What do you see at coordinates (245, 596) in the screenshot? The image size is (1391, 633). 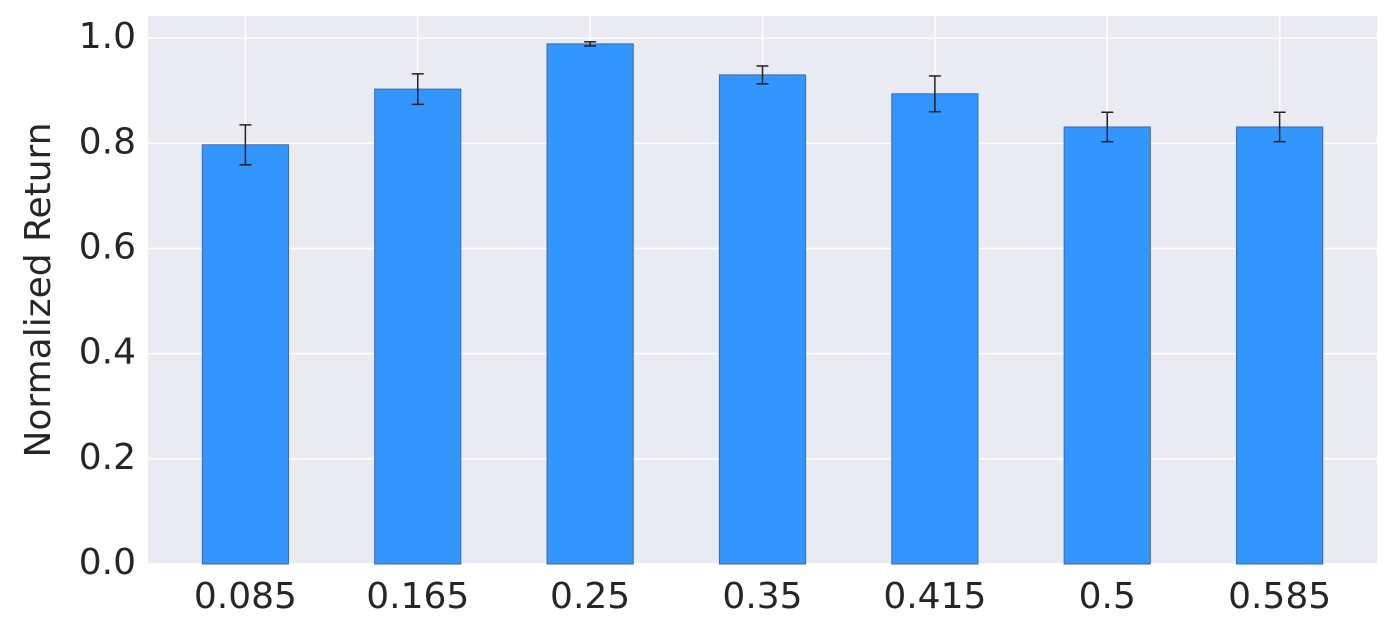 I see `x-tick-label: 0.085` at bounding box center [245, 596].